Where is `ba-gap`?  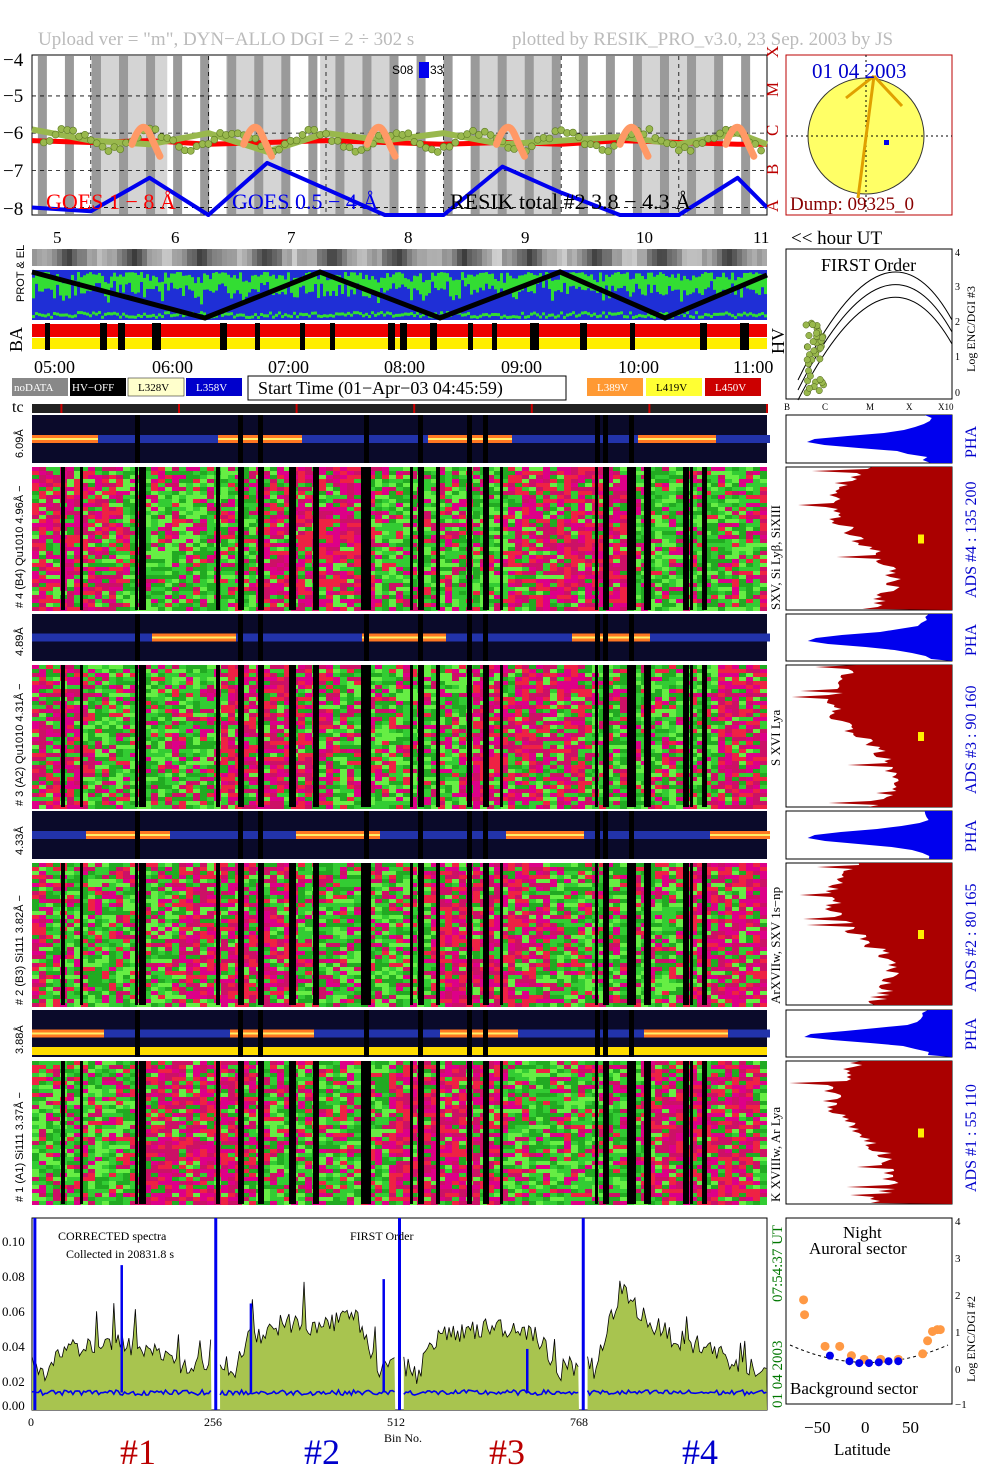
ba-gap is located at coordinates (632, 336).